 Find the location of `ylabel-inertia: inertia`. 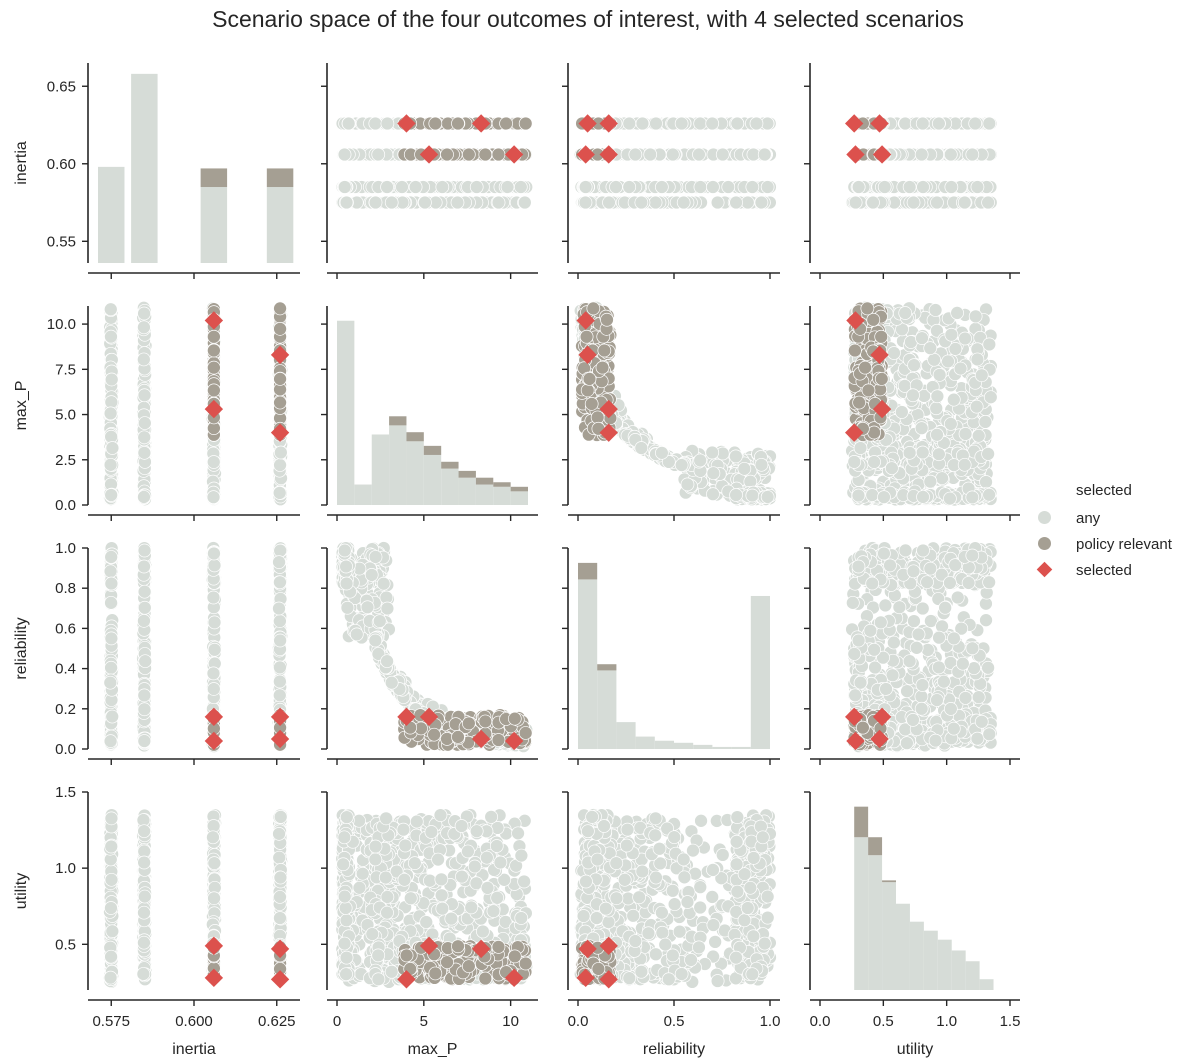

ylabel-inertia: inertia is located at coordinates (21, 163).